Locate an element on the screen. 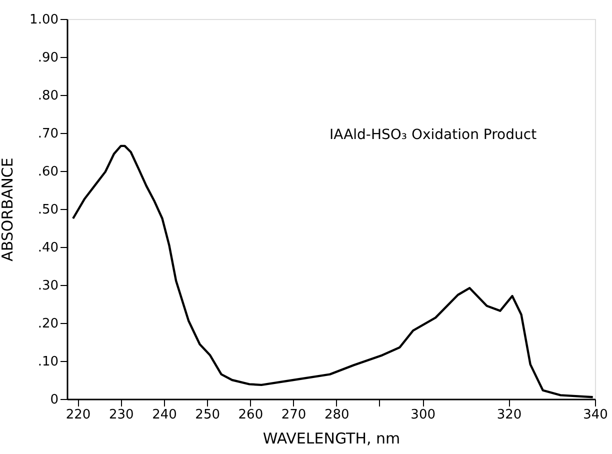 The image size is (612, 454). x-tick-label: 230 is located at coordinates (121, 415).